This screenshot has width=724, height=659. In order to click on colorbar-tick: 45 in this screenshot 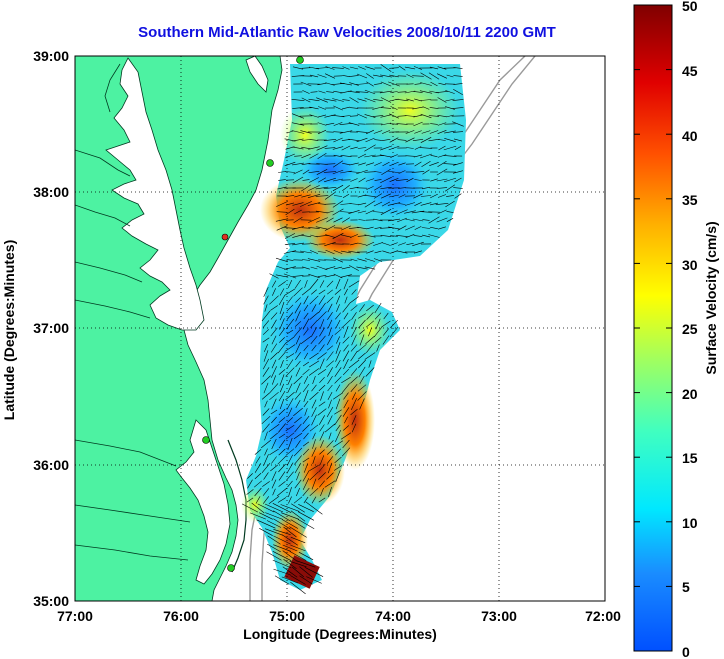, I will do `click(690, 71)`.